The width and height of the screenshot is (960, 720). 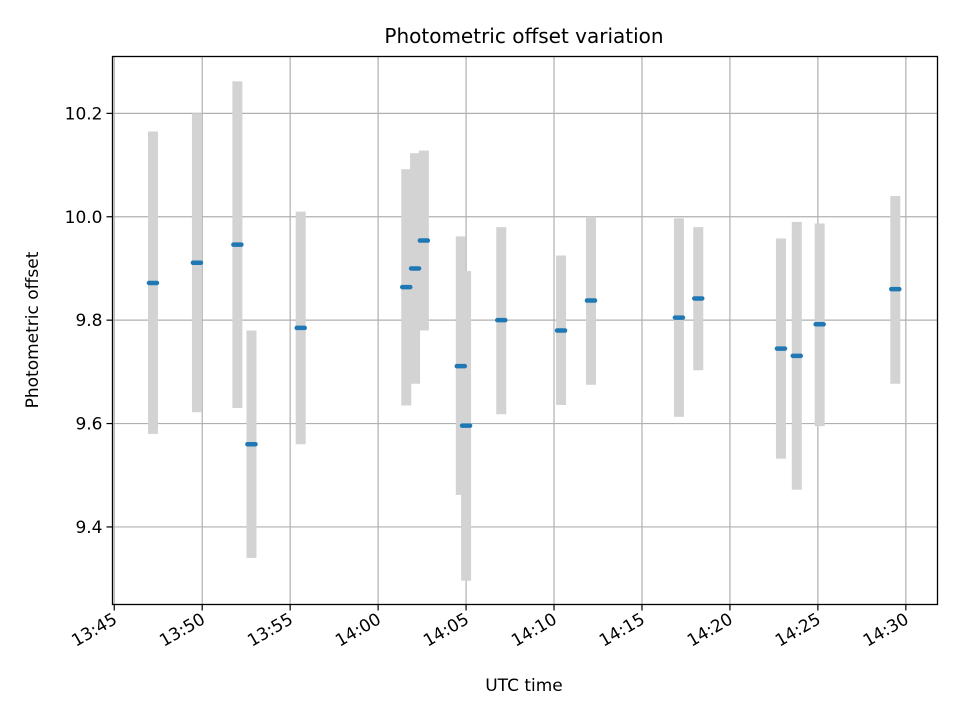 What do you see at coordinates (886, 631) in the screenshot?
I see `x-tick-label: 14:30` at bounding box center [886, 631].